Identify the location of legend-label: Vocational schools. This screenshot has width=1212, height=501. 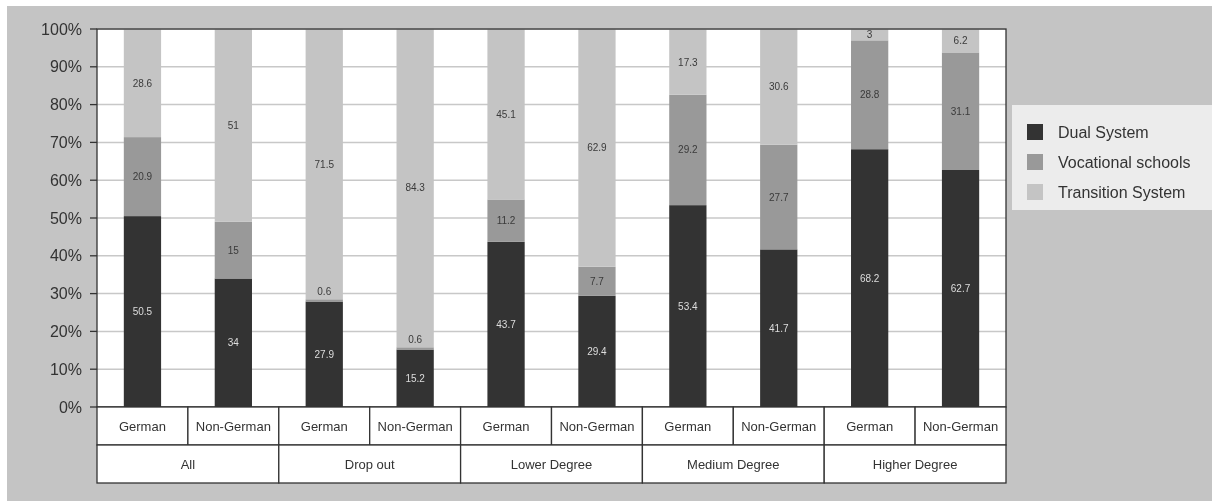
(1124, 162).